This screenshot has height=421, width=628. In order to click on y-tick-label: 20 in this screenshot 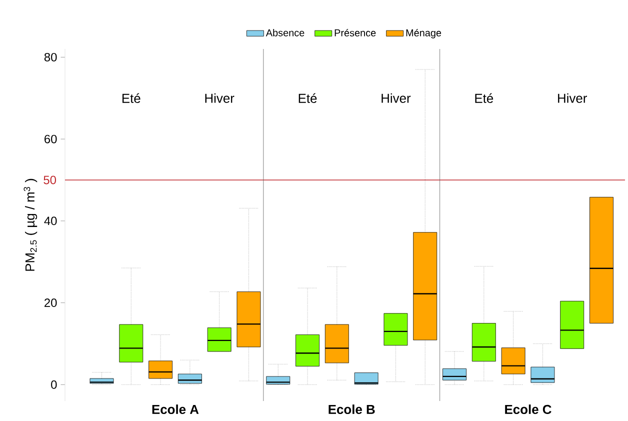, I will do `click(50, 302)`.